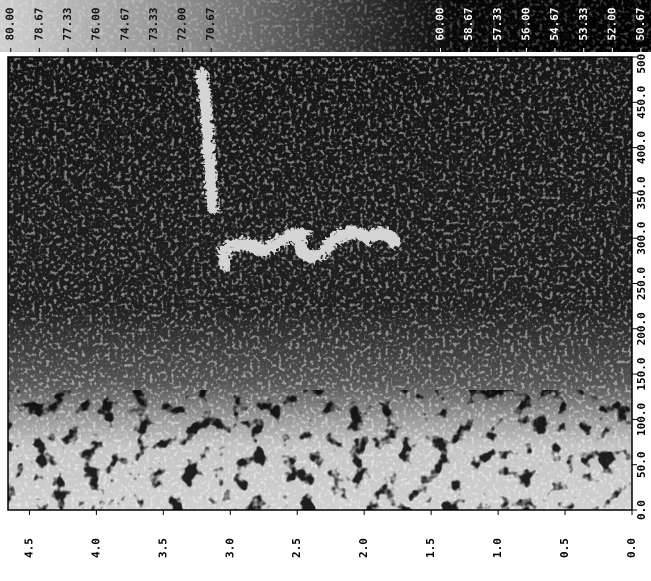 The image size is (651, 581). Describe the element at coordinates (641, 102) in the screenshot. I see `y-tick-label: 450.0` at that location.